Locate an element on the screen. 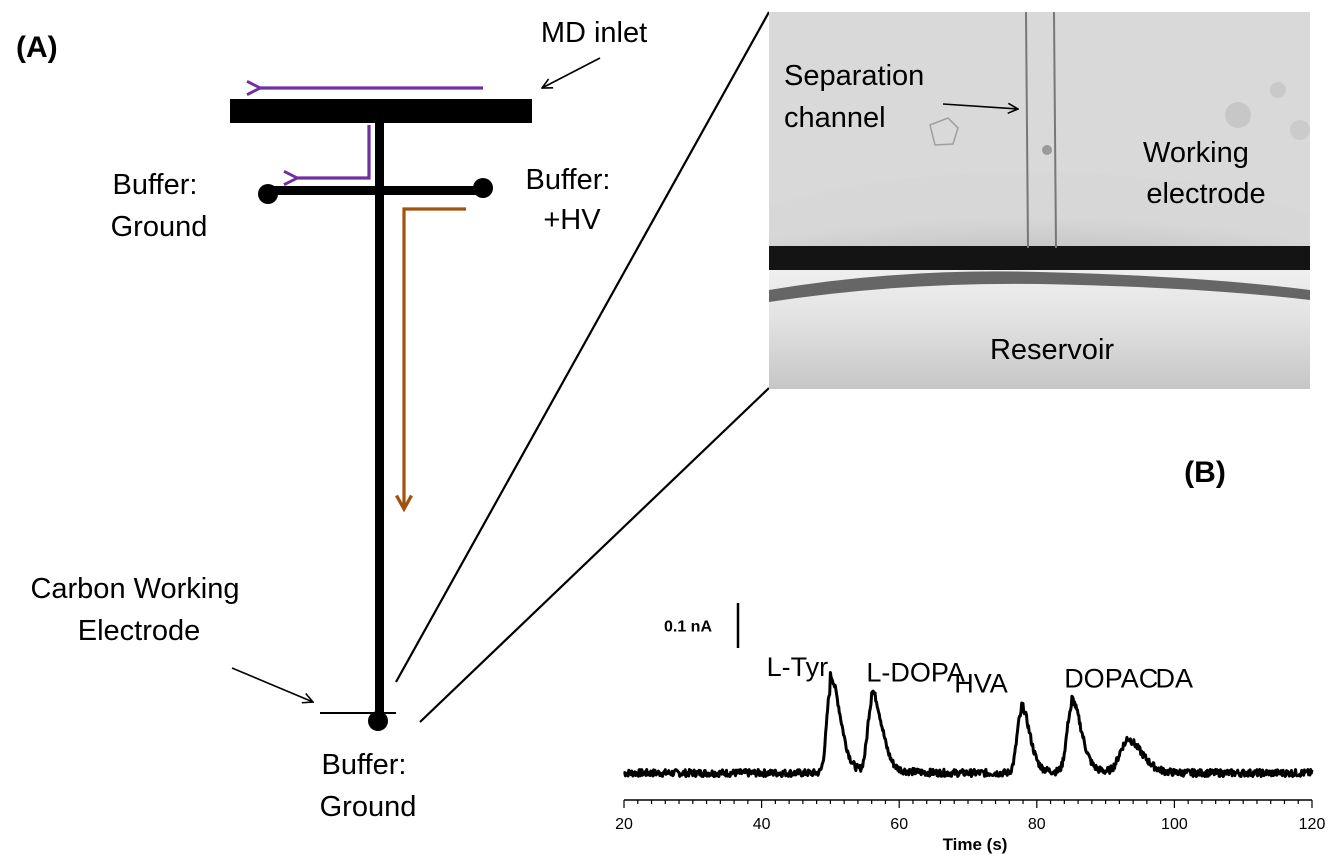 The height and width of the screenshot is (858, 1332). x-tick-label: 20 is located at coordinates (624, 824).